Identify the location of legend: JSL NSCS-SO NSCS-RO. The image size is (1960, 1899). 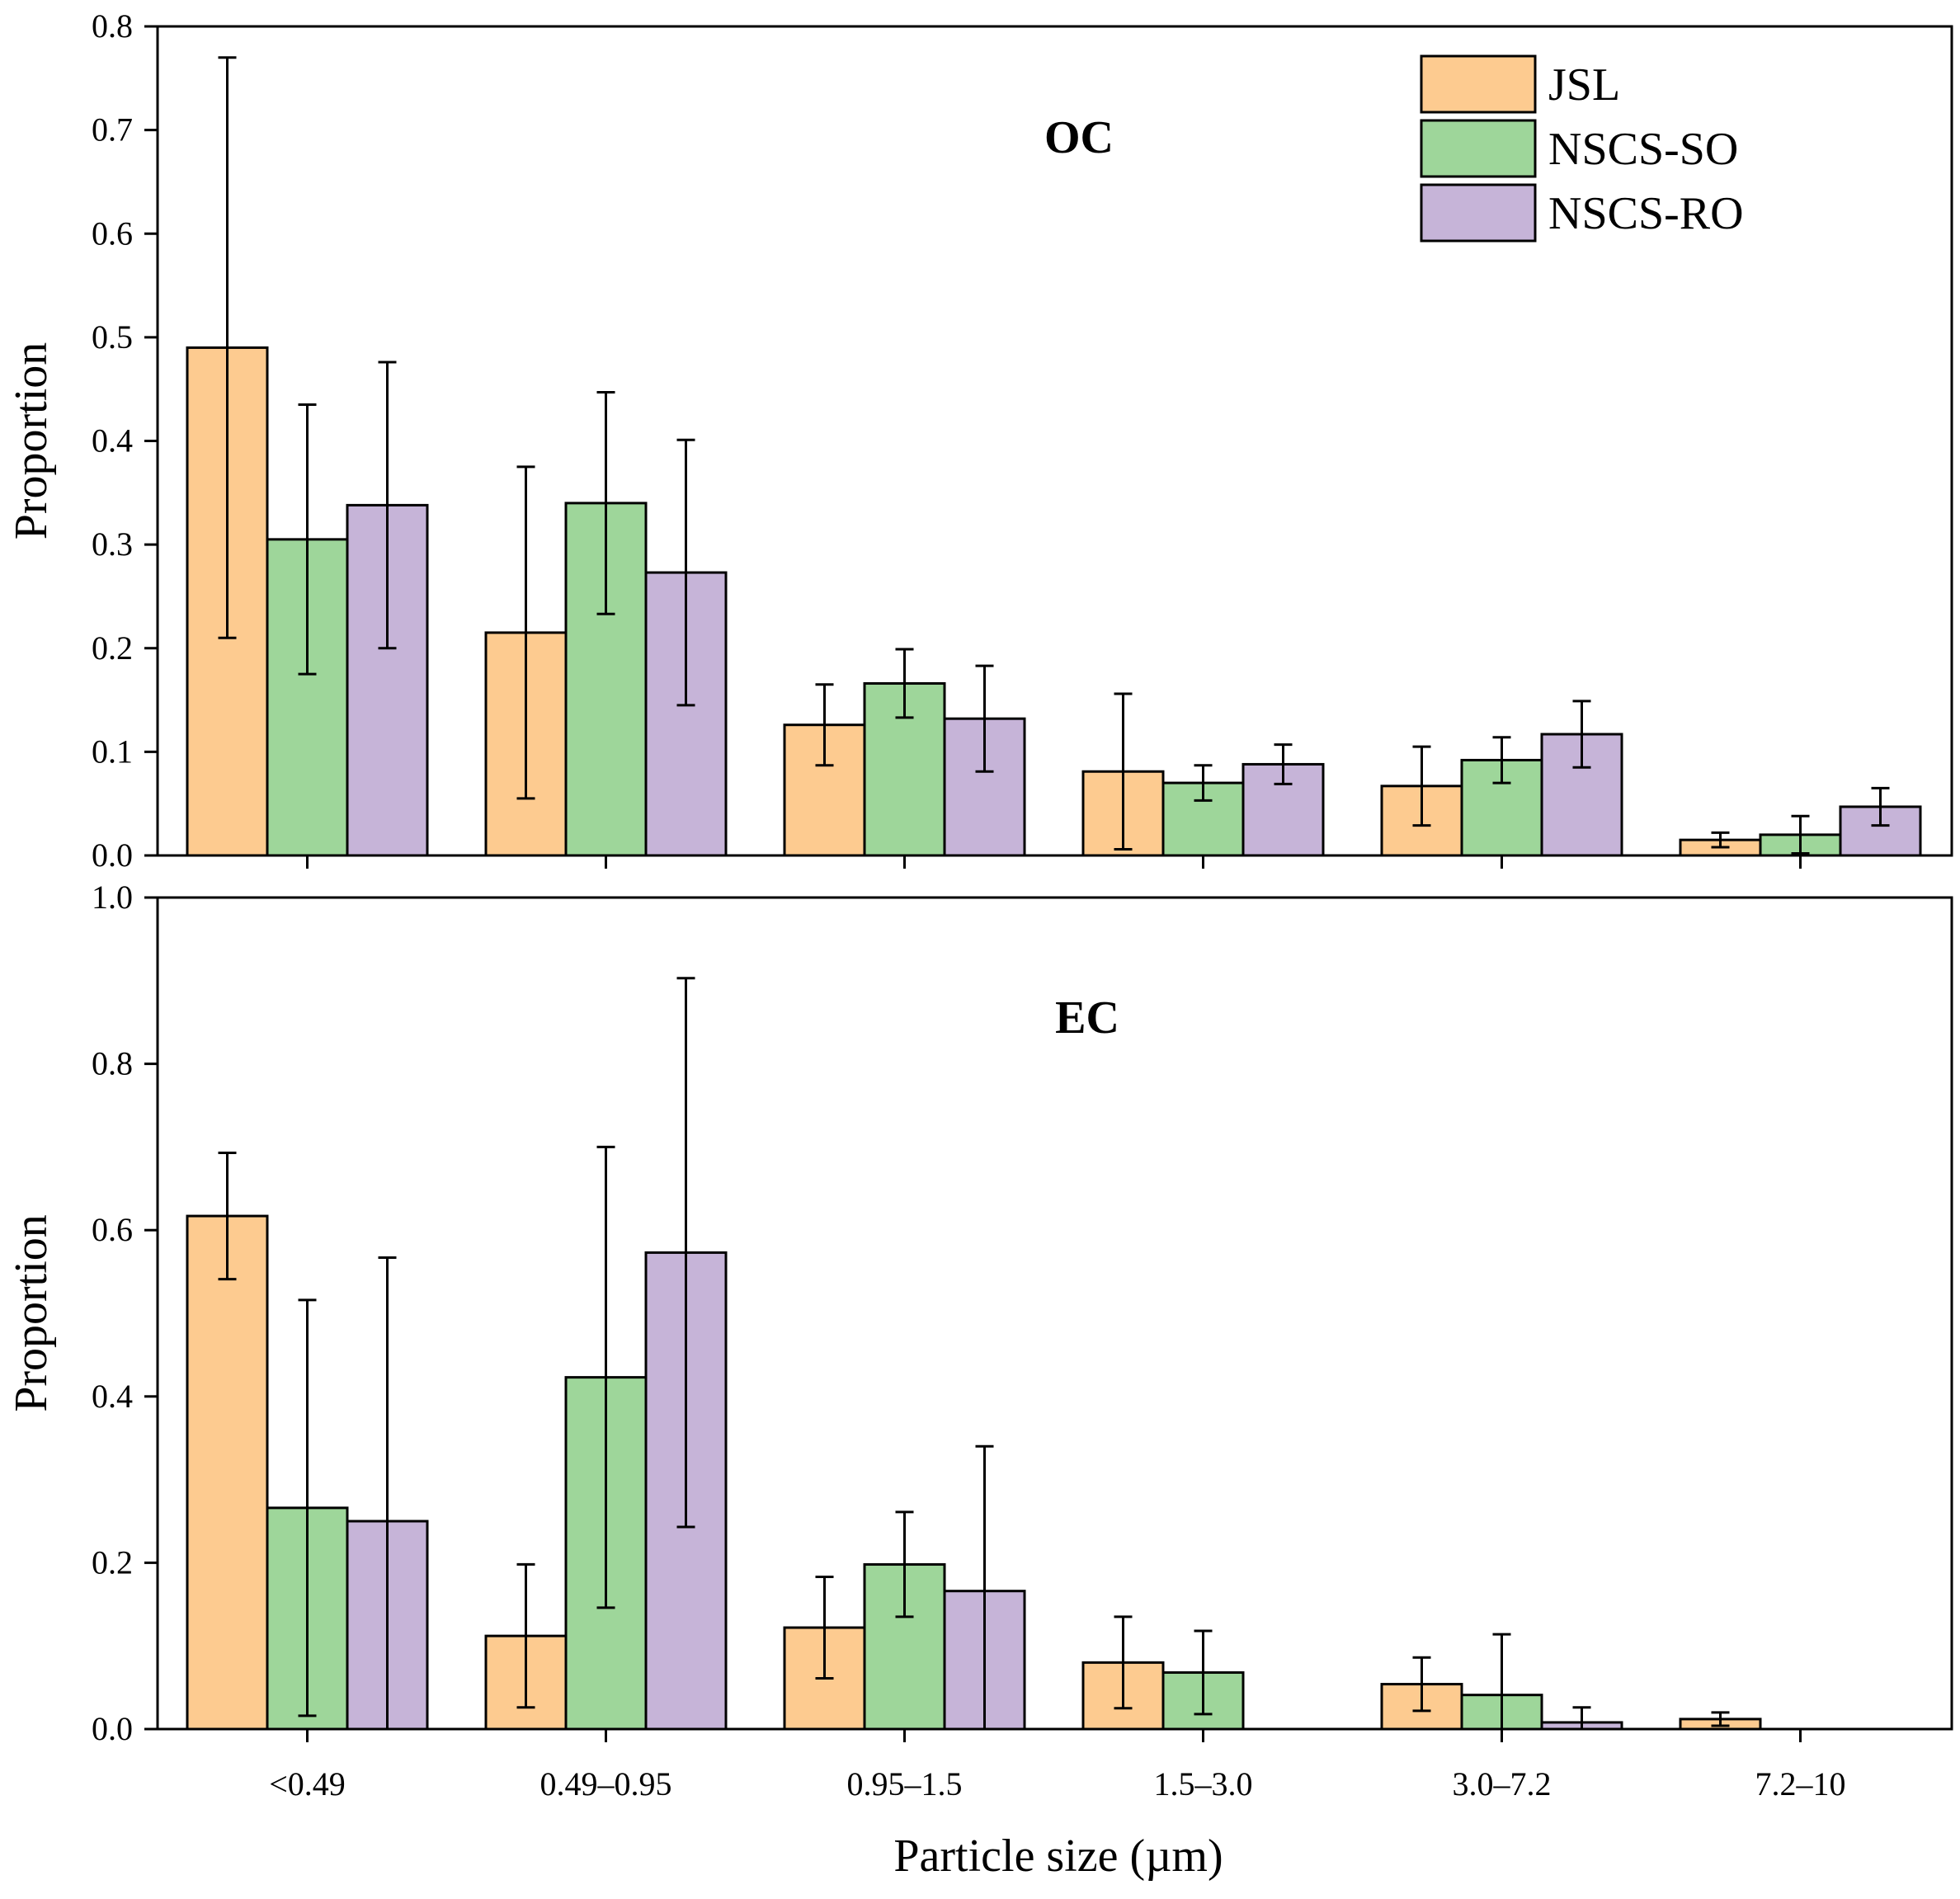
(1582, 148).